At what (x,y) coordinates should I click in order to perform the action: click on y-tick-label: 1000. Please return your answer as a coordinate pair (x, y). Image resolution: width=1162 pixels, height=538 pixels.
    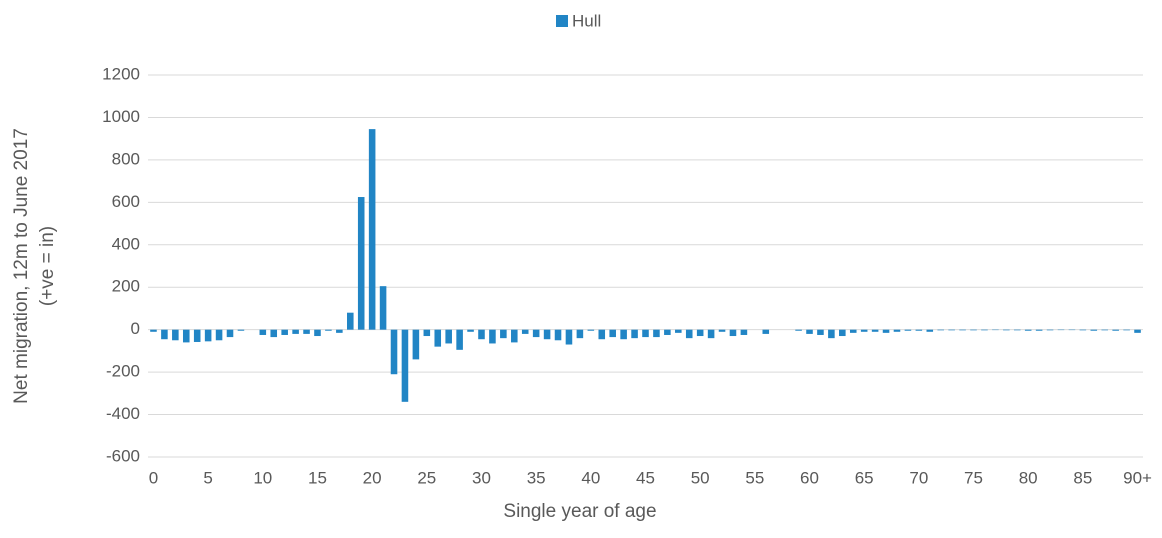
    Looking at the image, I should click on (121, 116).